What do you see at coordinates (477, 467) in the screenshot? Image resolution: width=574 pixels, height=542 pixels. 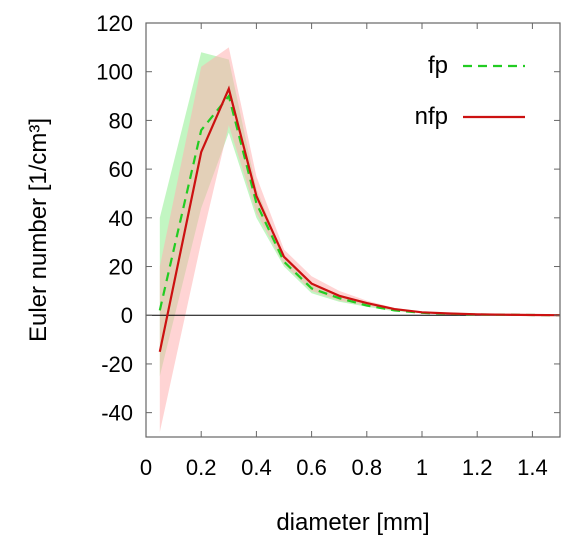 I see `x-tick-label: 1.2` at bounding box center [477, 467].